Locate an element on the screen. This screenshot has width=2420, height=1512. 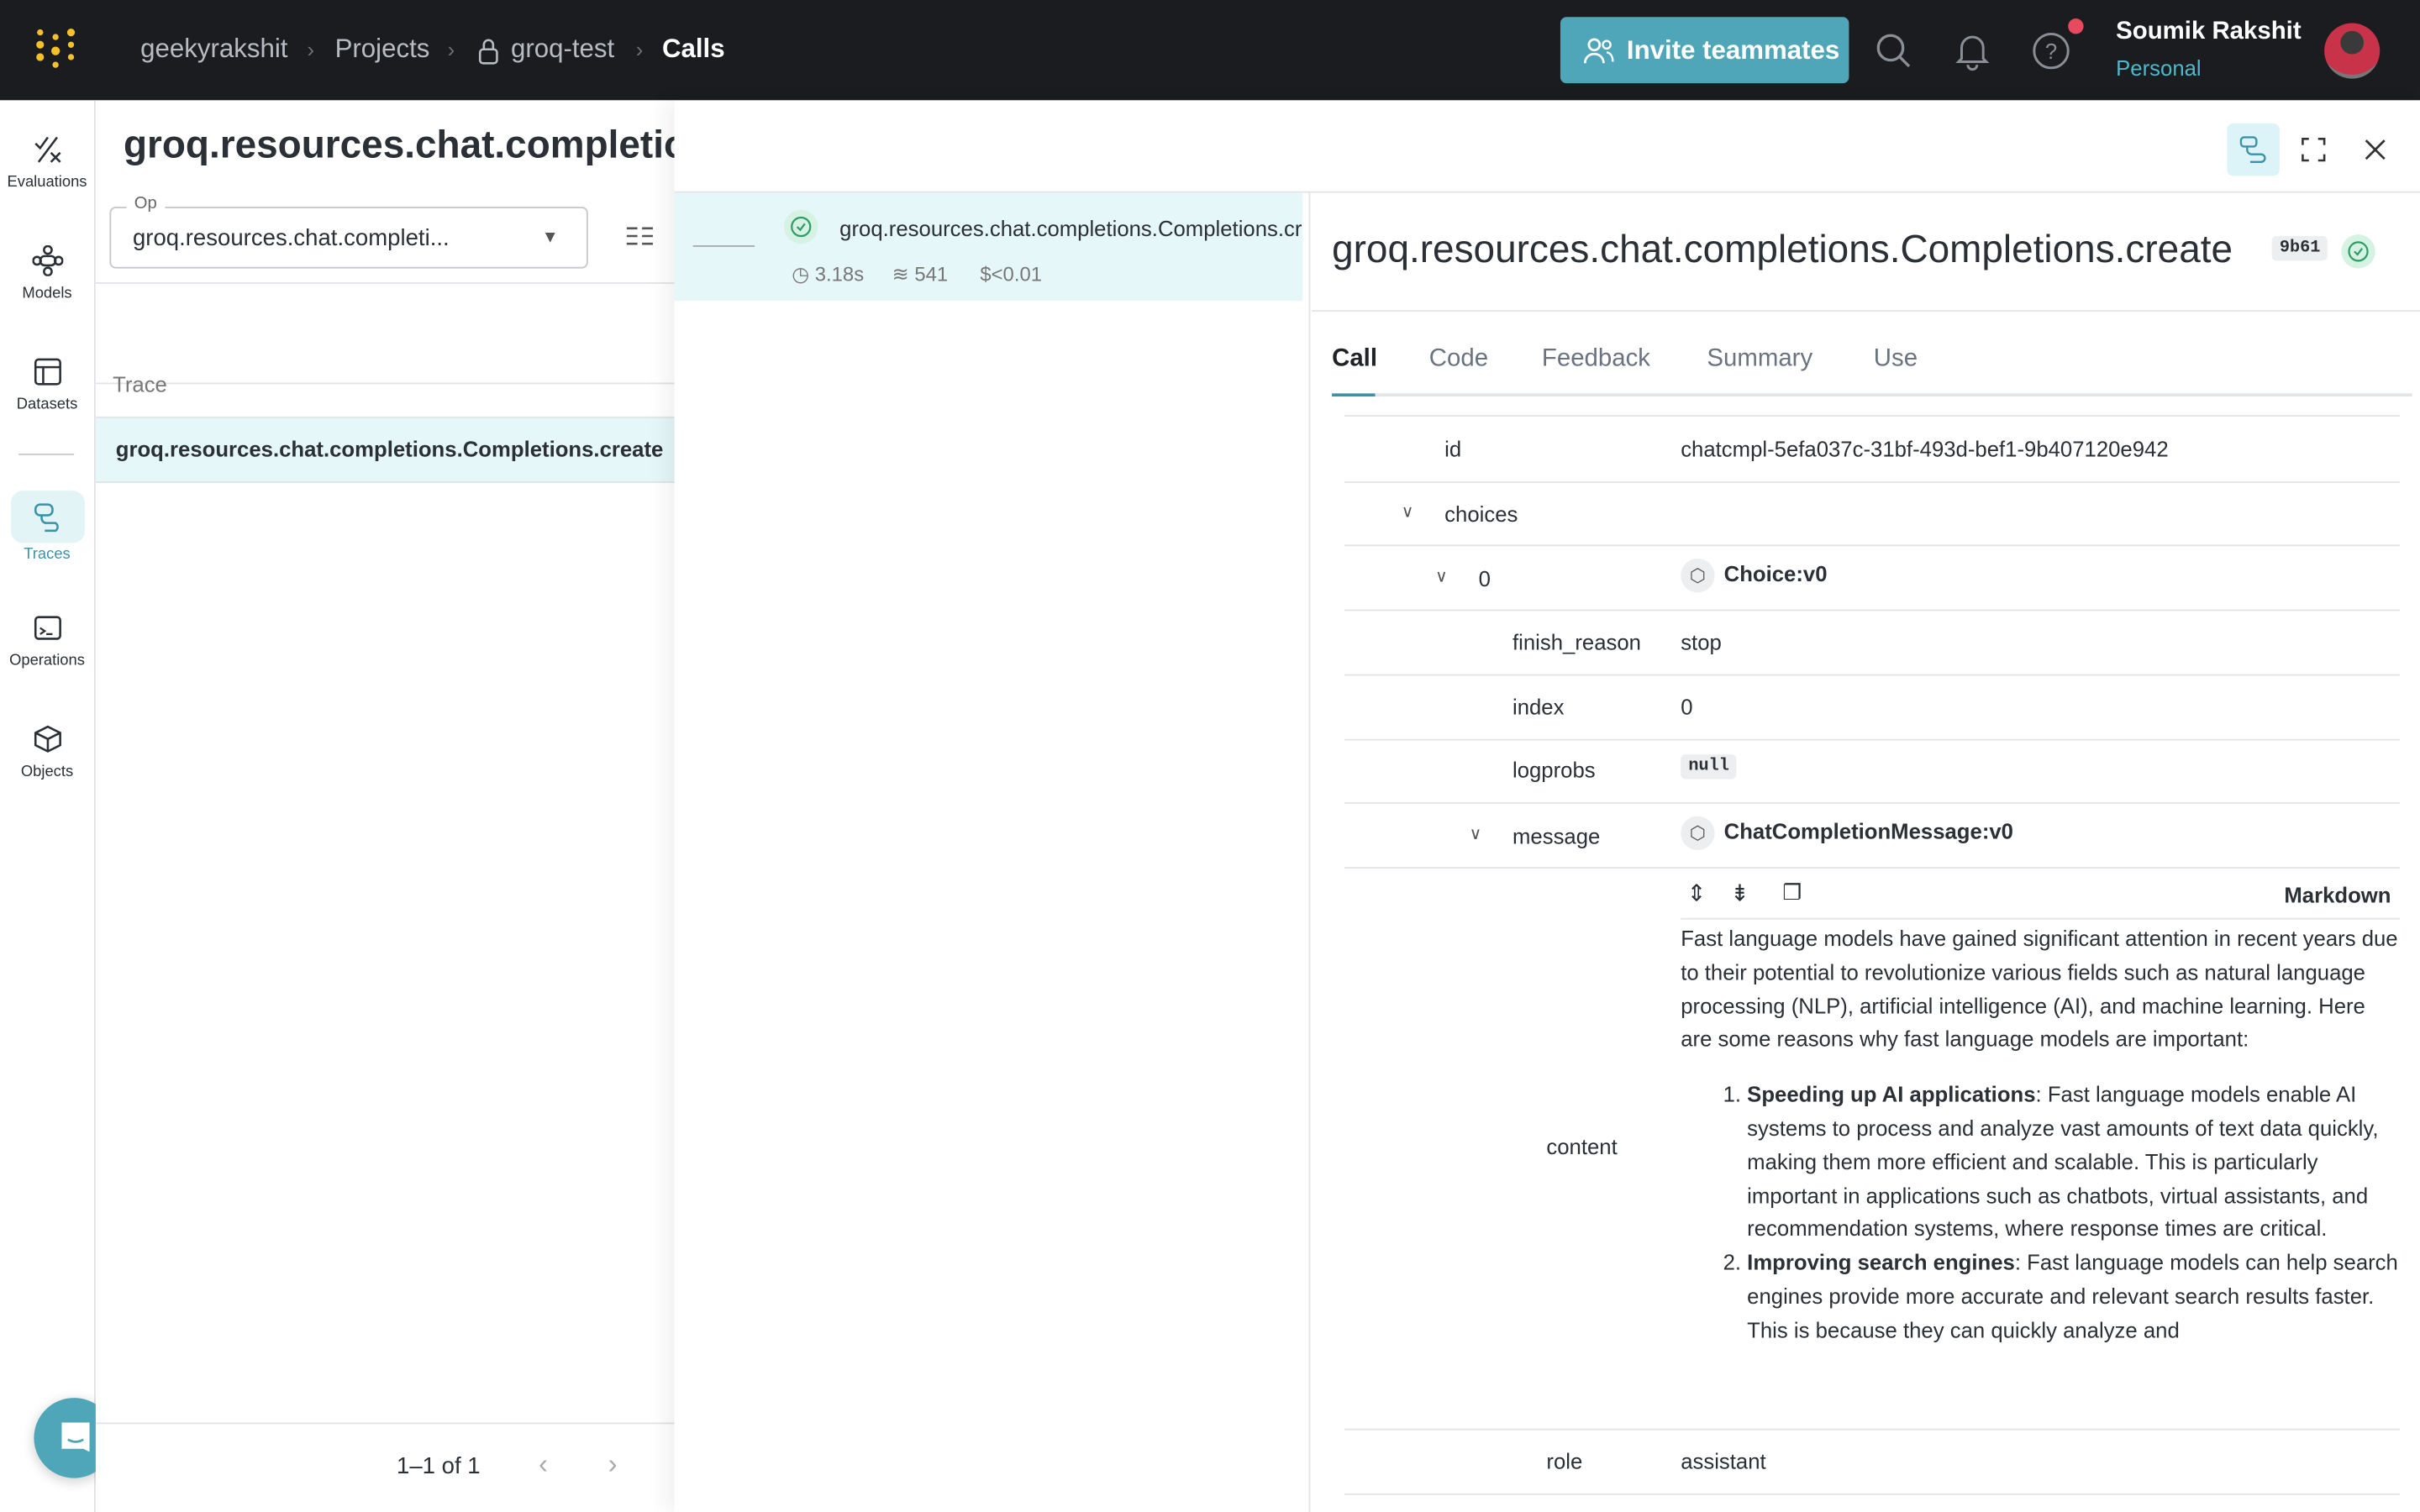
invite-teammates-button: Invite teammates is located at coordinates (1705, 50).